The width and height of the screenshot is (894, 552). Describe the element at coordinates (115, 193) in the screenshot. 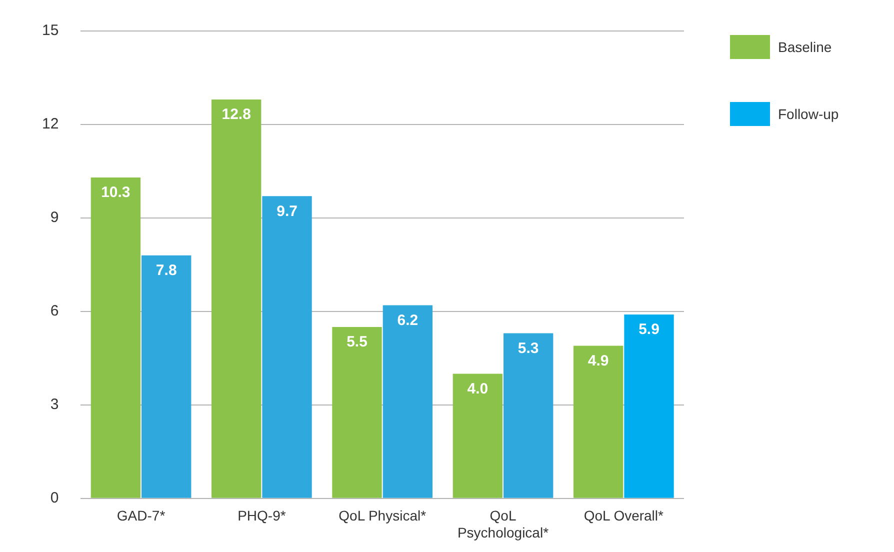

I see `data-label: 10.3` at that location.